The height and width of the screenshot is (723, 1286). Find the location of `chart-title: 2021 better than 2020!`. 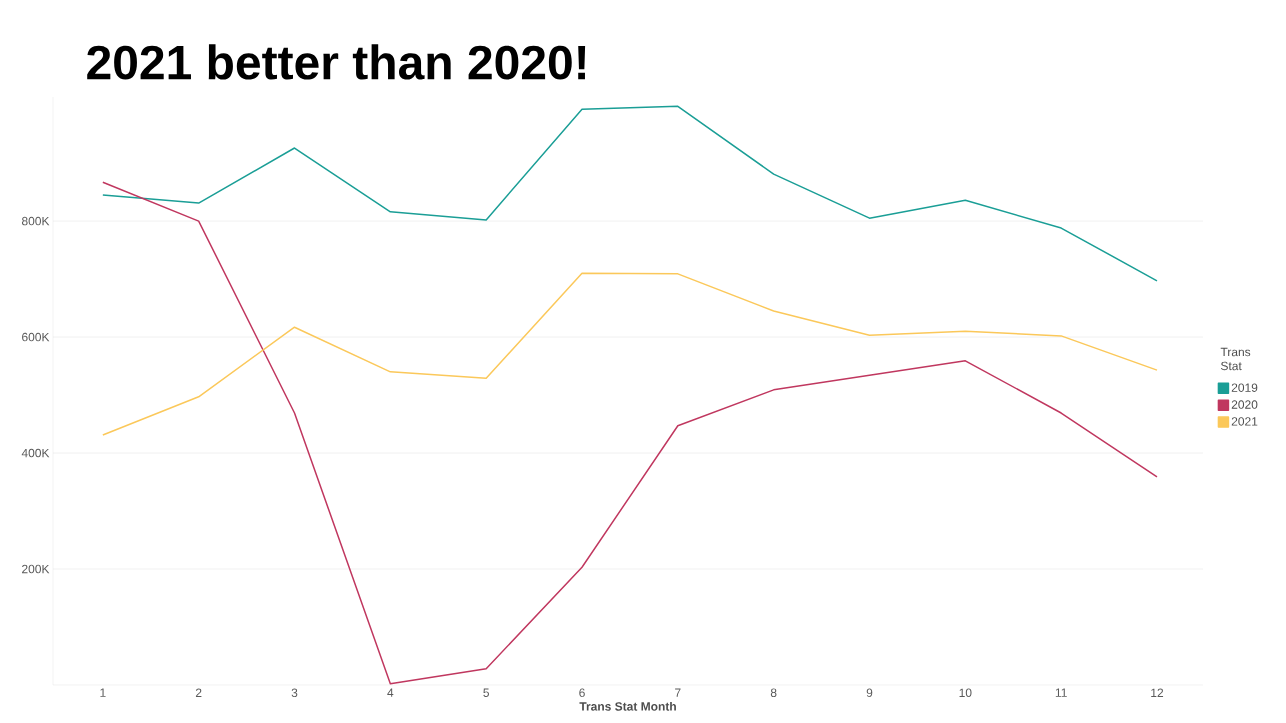

chart-title: 2021 better than 2020! is located at coordinates (336, 62).